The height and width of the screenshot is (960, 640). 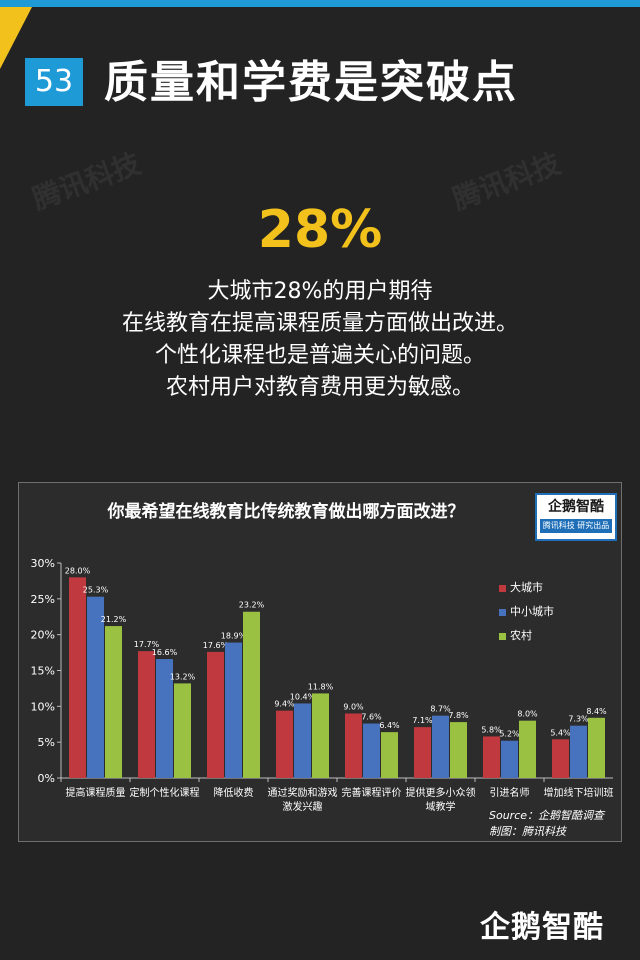 I want to click on legend-item: 大城市, so click(x=521, y=587).